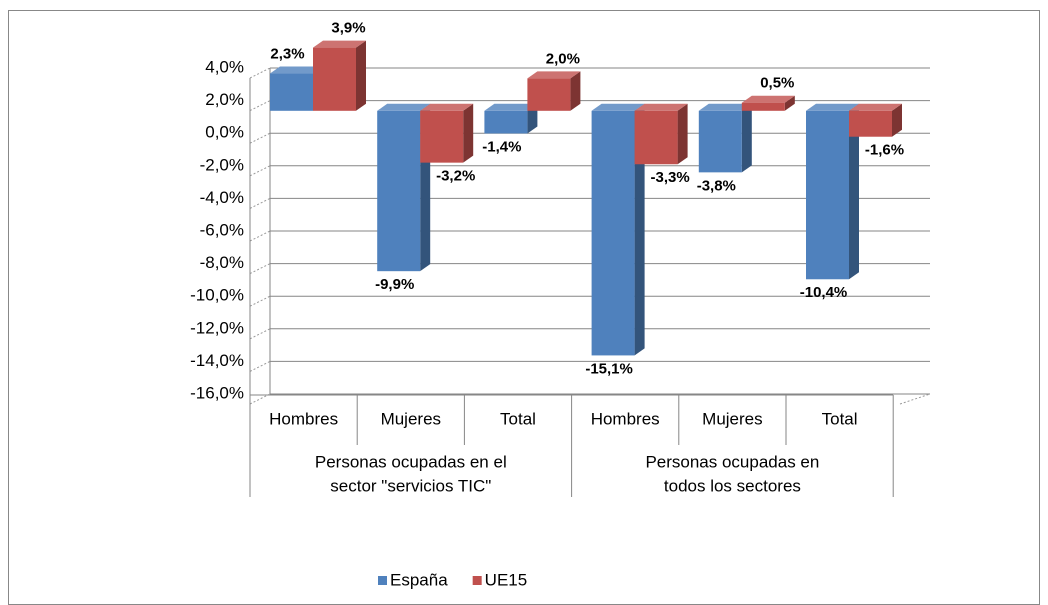 The width and height of the screenshot is (1048, 605). I want to click on y-tick-label: 2,0%, so click(224, 99).